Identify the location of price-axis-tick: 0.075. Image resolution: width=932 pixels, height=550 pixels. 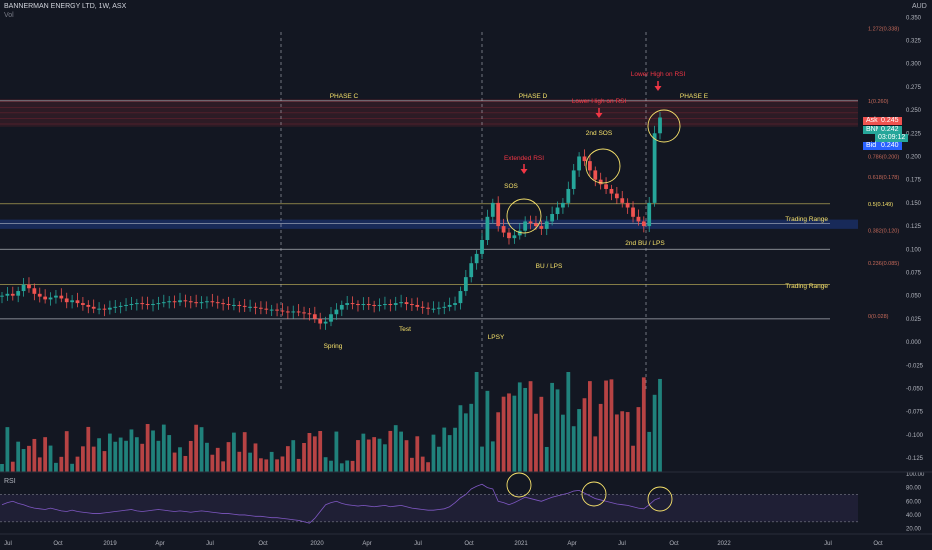
(914, 273).